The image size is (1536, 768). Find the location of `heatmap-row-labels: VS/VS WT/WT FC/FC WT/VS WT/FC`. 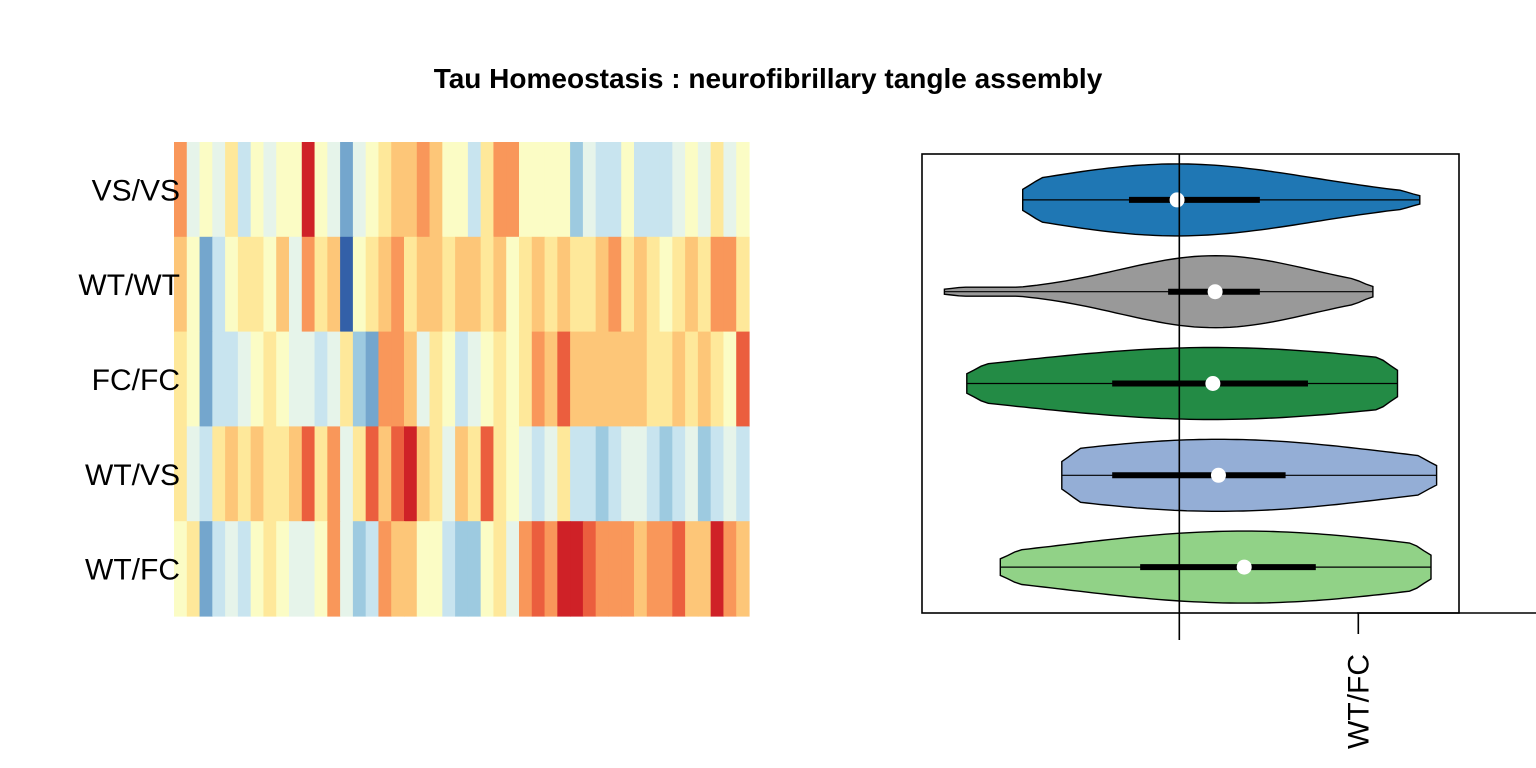

heatmap-row-labels: VS/VS WT/WT FC/FC WT/VS WT/FC is located at coordinates (129, 380).